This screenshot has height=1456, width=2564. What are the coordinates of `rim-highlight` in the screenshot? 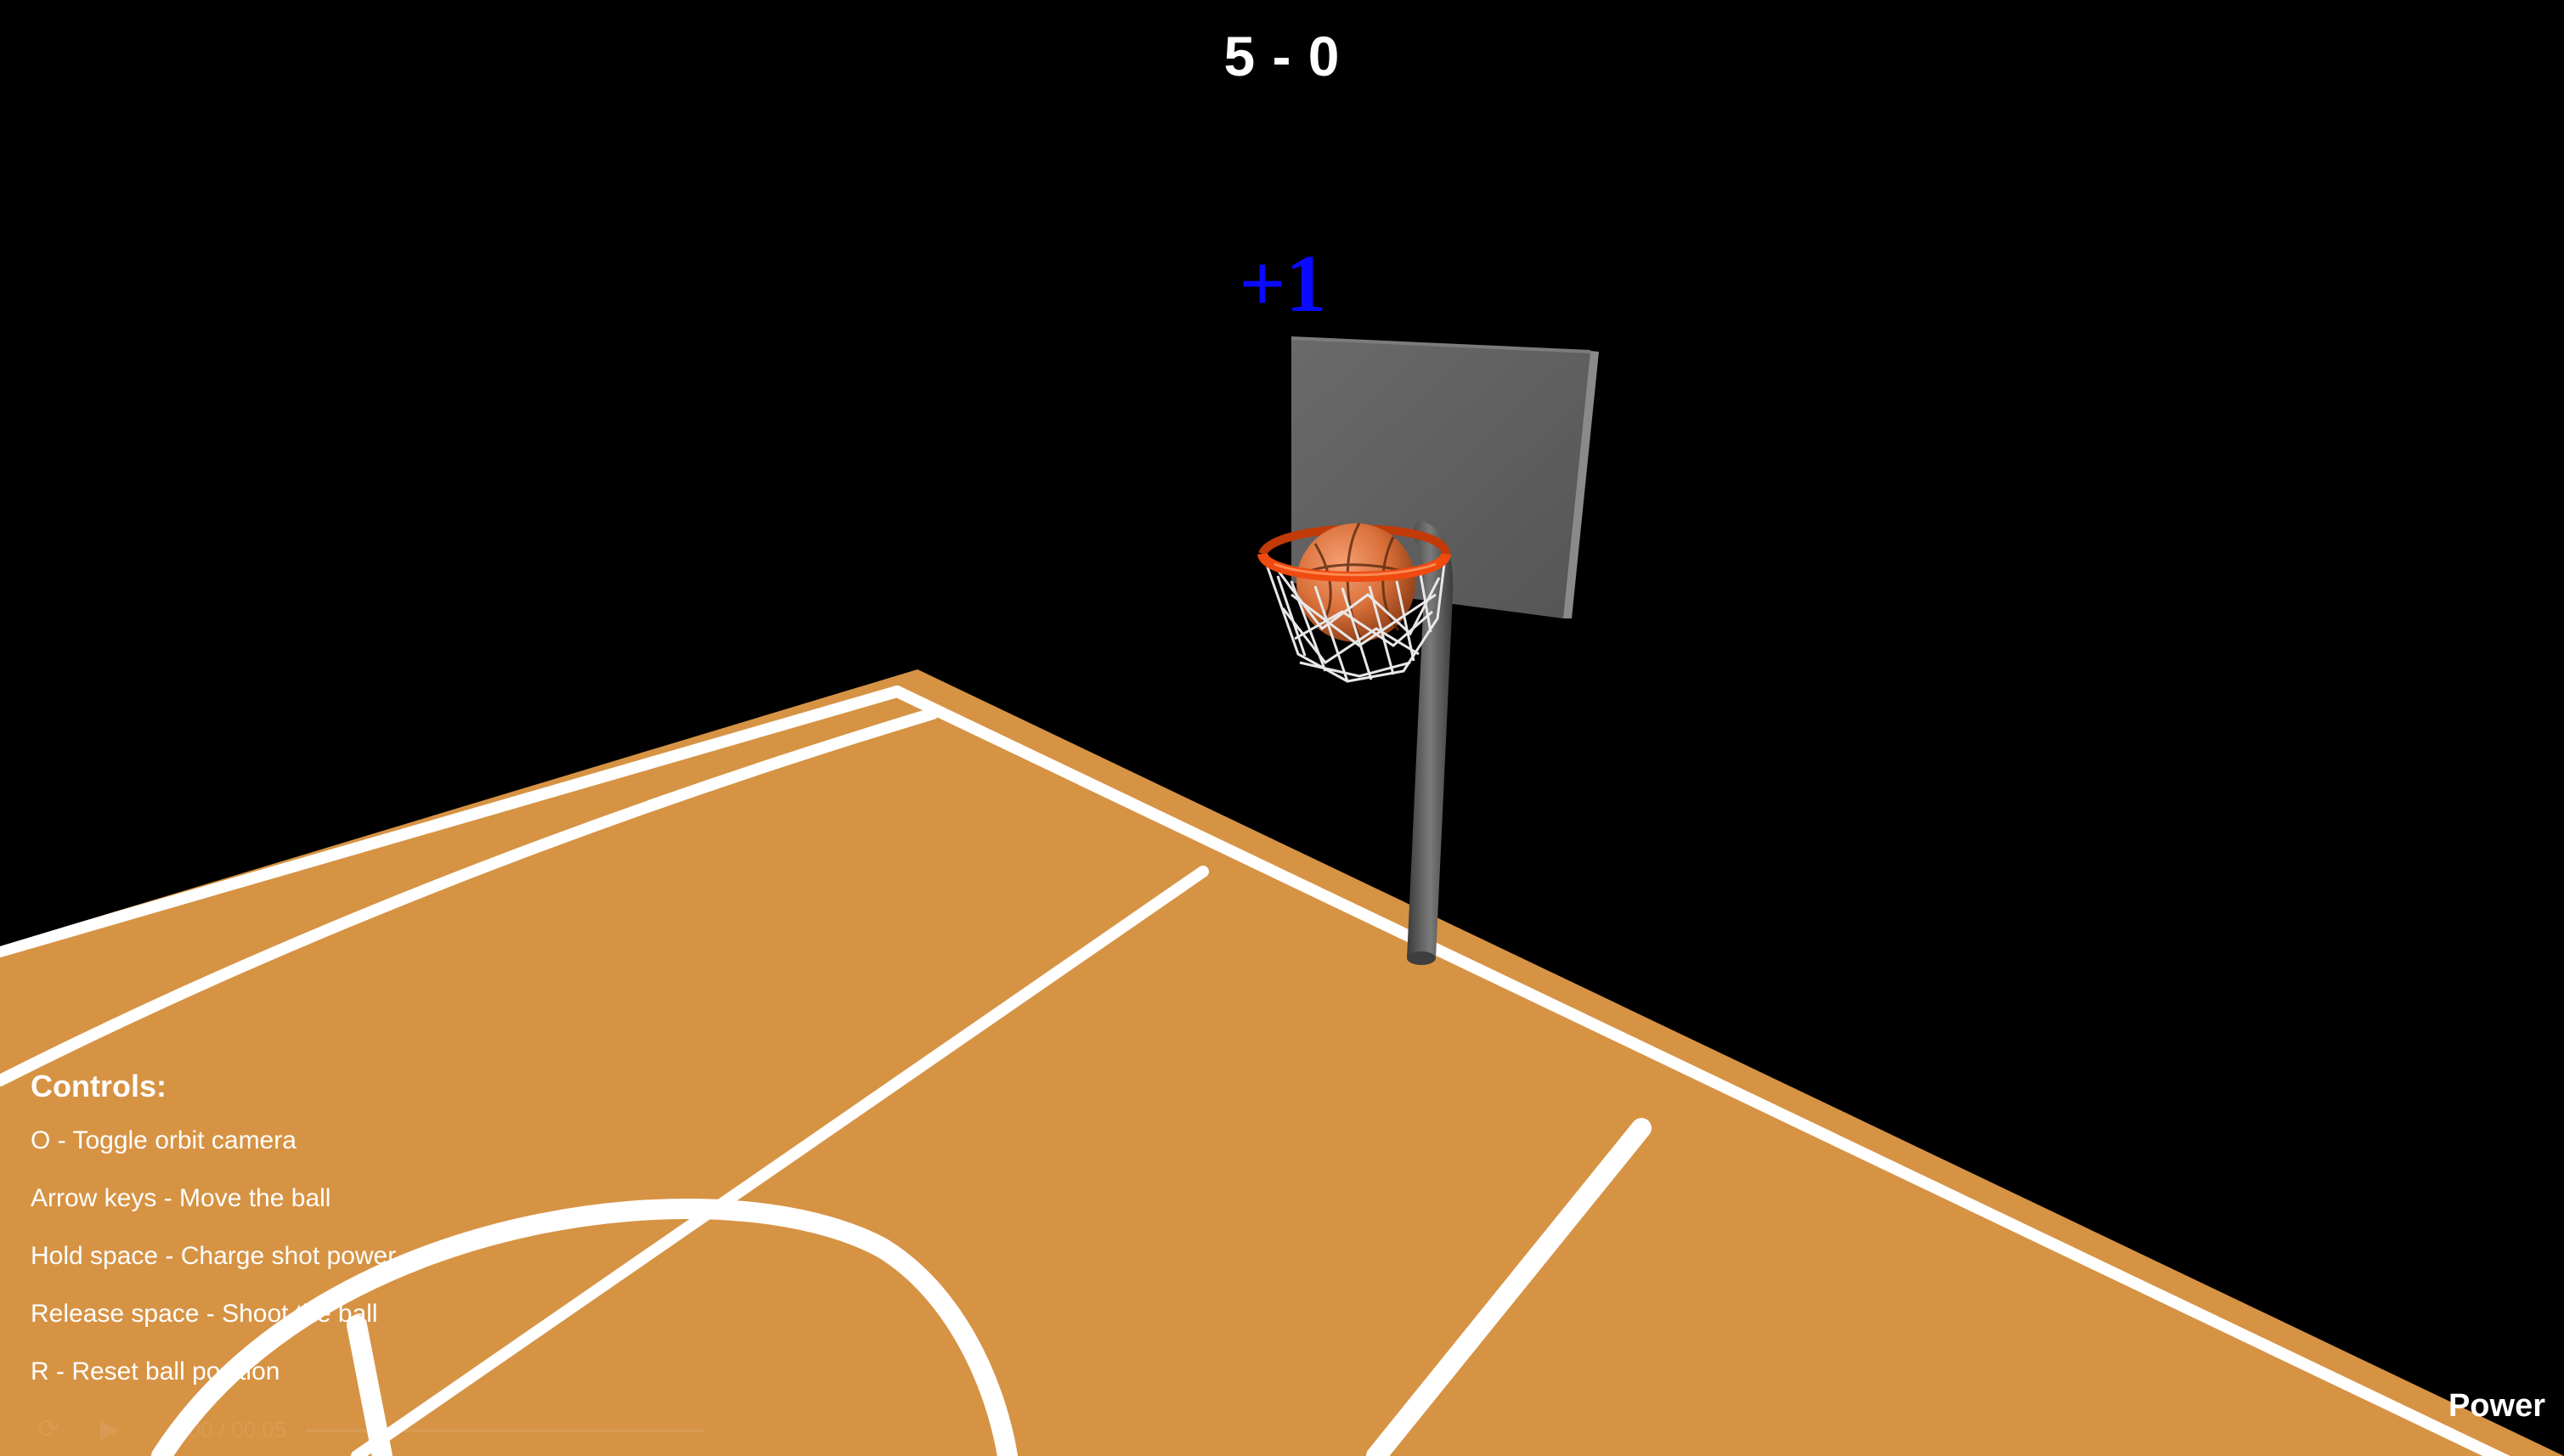 It's located at (1355, 569).